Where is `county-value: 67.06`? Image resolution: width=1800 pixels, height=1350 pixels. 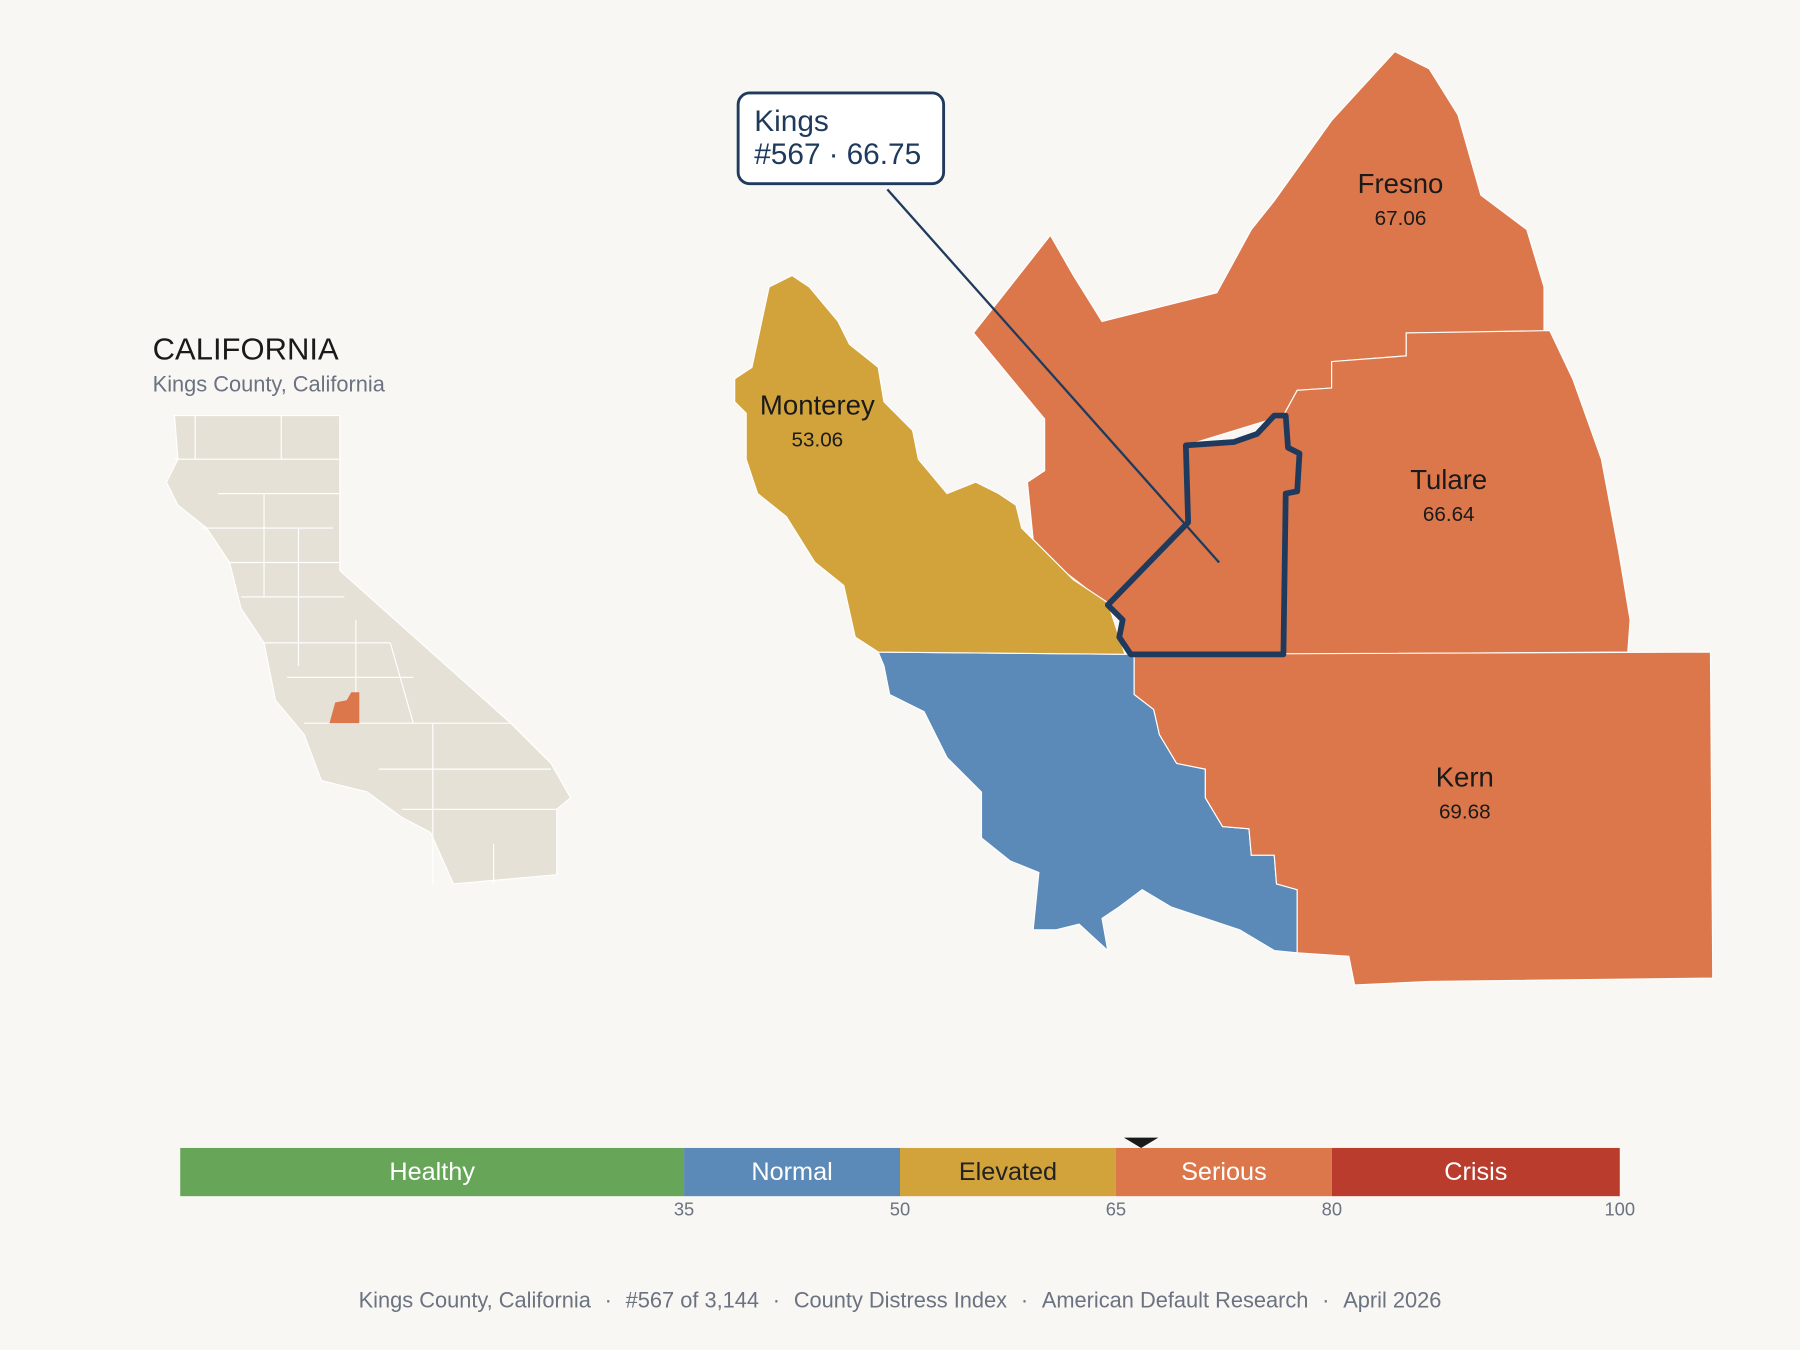
county-value: 67.06 is located at coordinates (1401, 218).